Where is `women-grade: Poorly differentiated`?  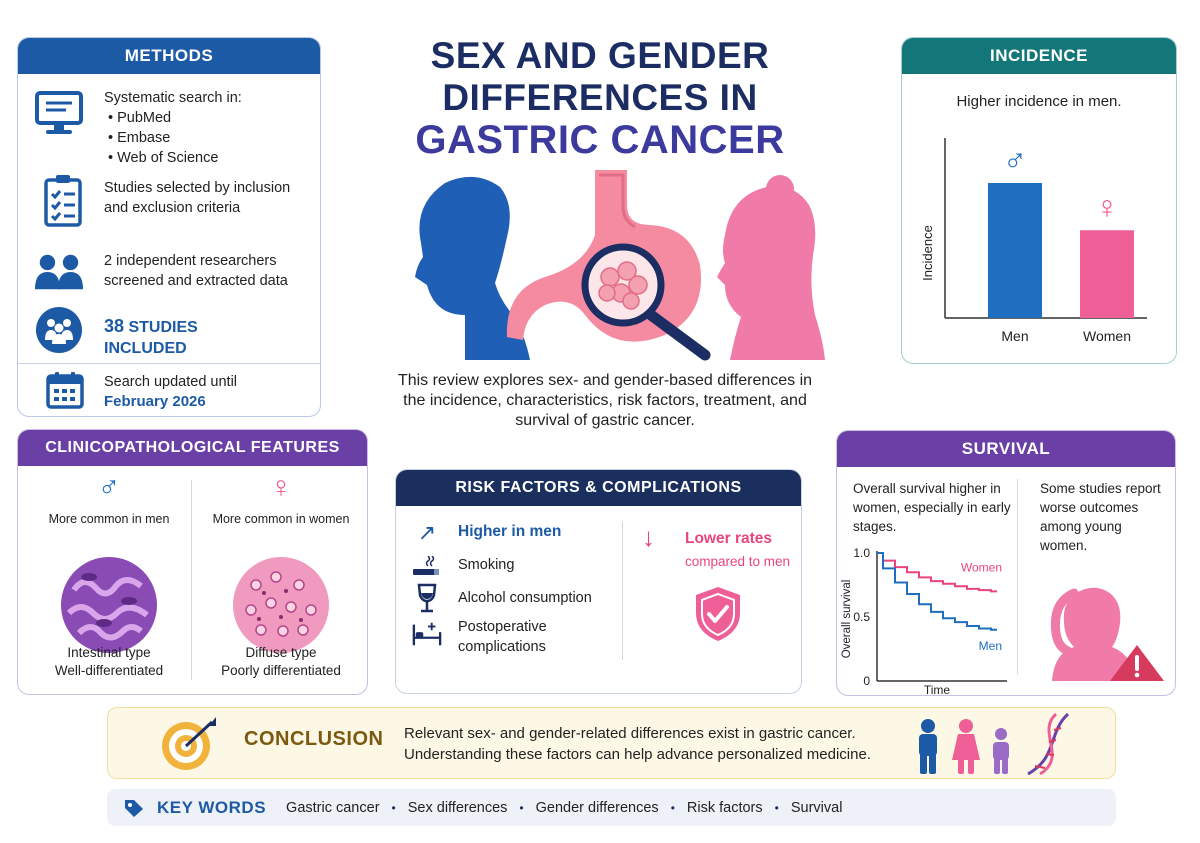
women-grade: Poorly differentiated is located at coordinates (281, 670).